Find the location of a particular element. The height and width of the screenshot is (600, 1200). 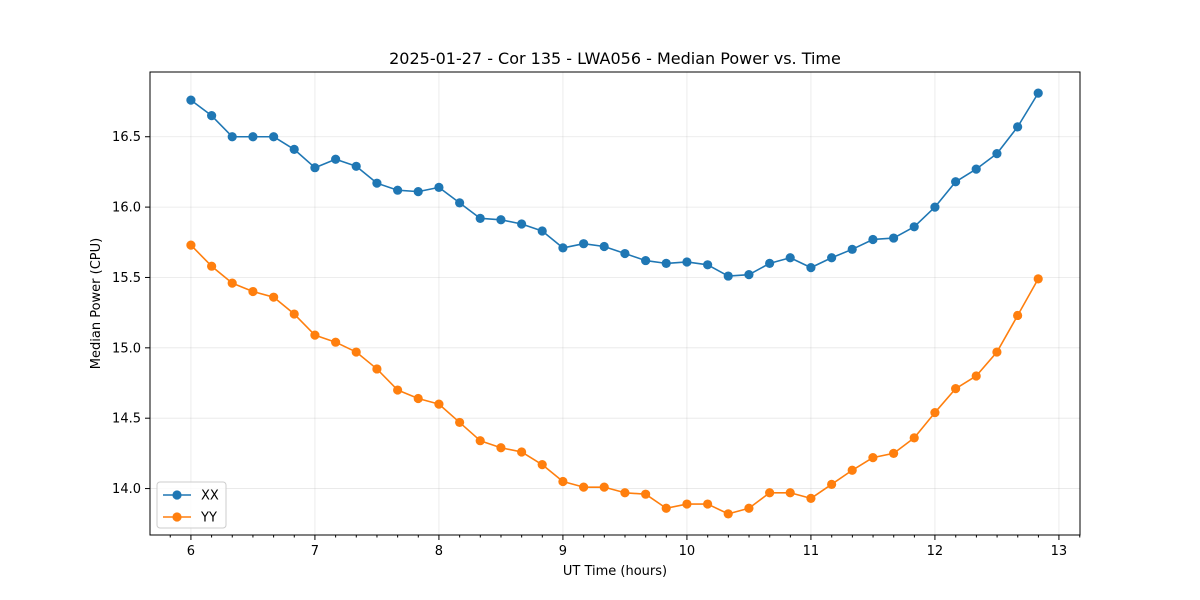

y-tick-label: 14.5 is located at coordinates (126, 419).